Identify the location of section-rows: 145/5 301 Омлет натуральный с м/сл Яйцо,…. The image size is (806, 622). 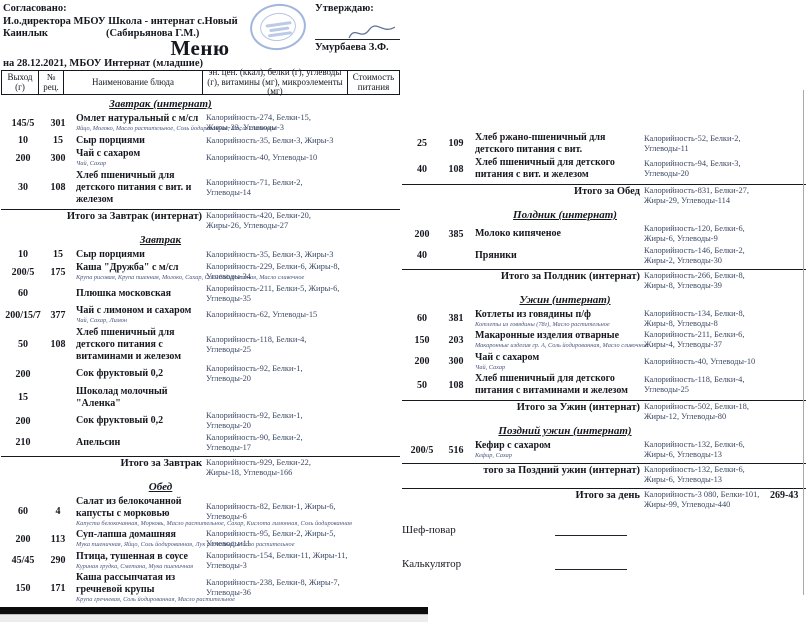
(200, 159).